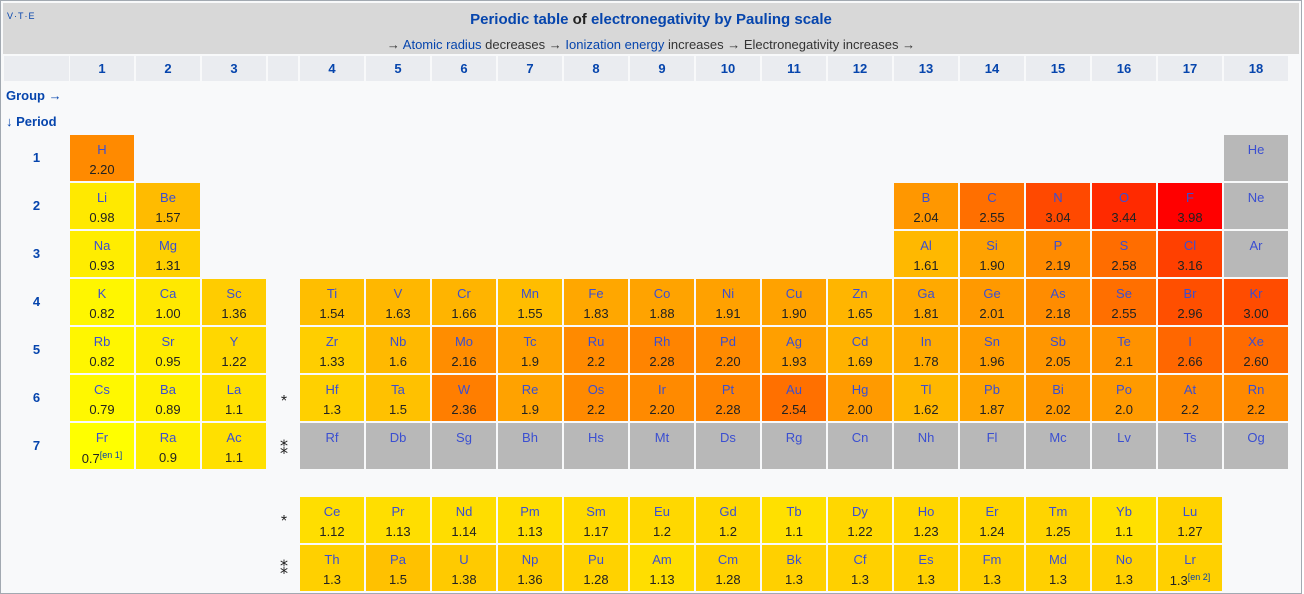  What do you see at coordinates (234, 341) in the screenshot?
I see `element-symbol: Y` at bounding box center [234, 341].